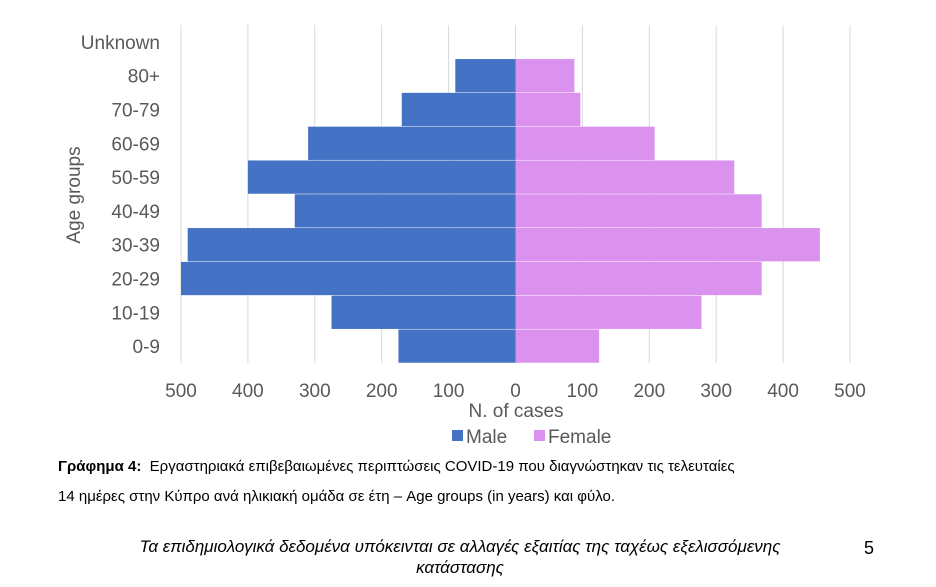  Describe the element at coordinates (485, 76) in the screenshot. I see `bar-male-80+` at that location.